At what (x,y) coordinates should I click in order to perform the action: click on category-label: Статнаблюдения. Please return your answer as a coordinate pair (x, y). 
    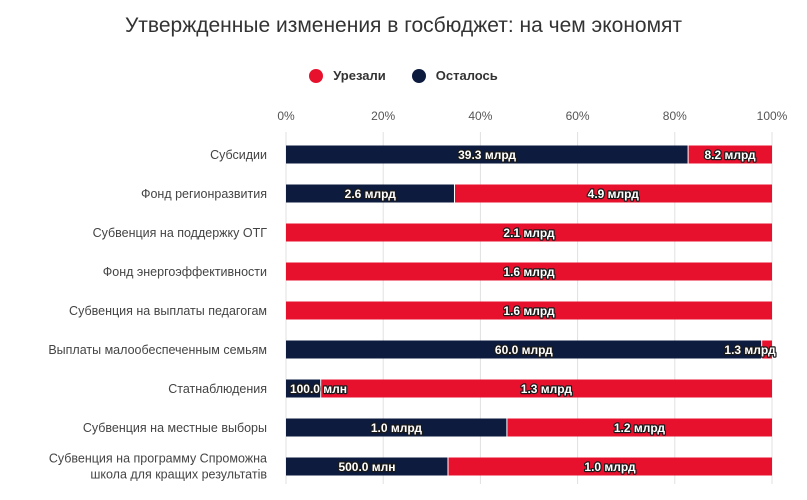
    Looking at the image, I should click on (217, 389).